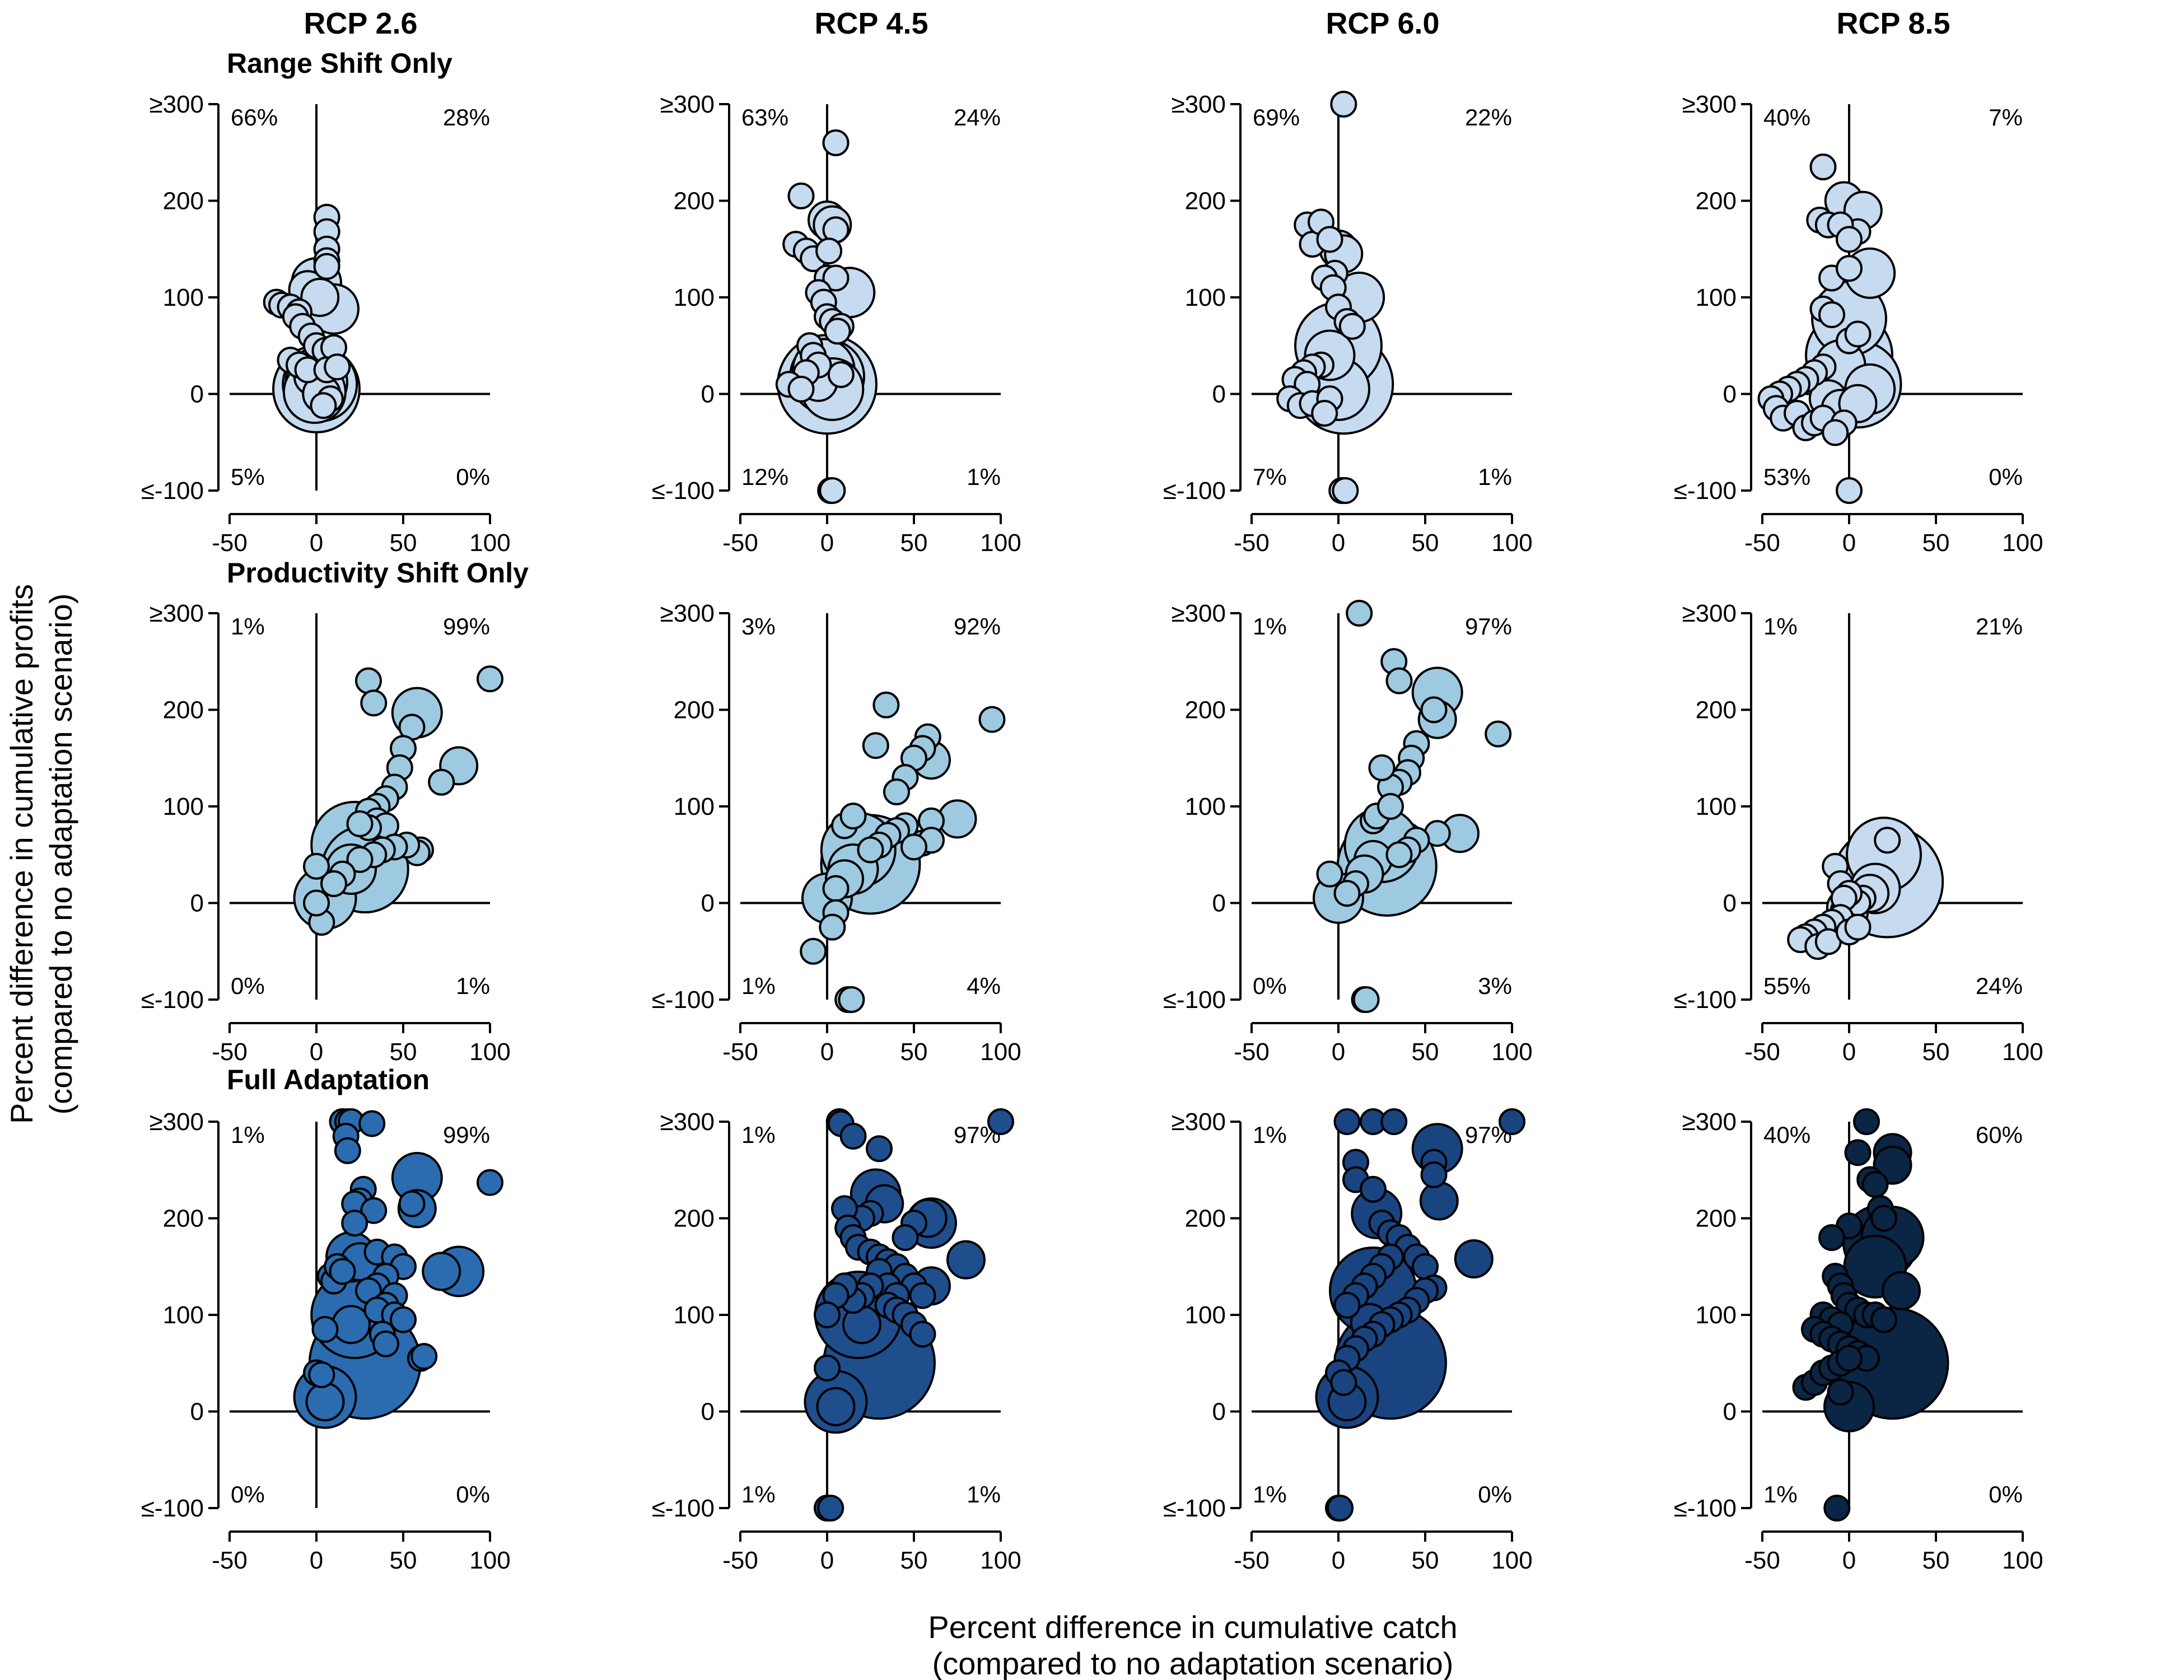 This screenshot has height=1680, width=2184. What do you see at coordinates (1495, 1495) in the screenshot?
I see `quadrant-label-br: 0%` at bounding box center [1495, 1495].